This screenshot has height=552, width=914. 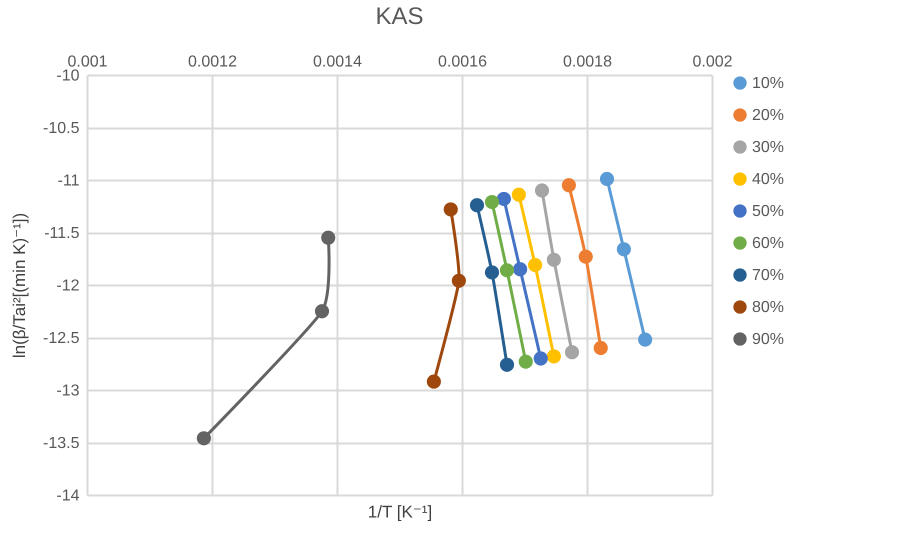 What do you see at coordinates (587, 62) in the screenshot?
I see `x-tick-label: 0.0018` at bounding box center [587, 62].